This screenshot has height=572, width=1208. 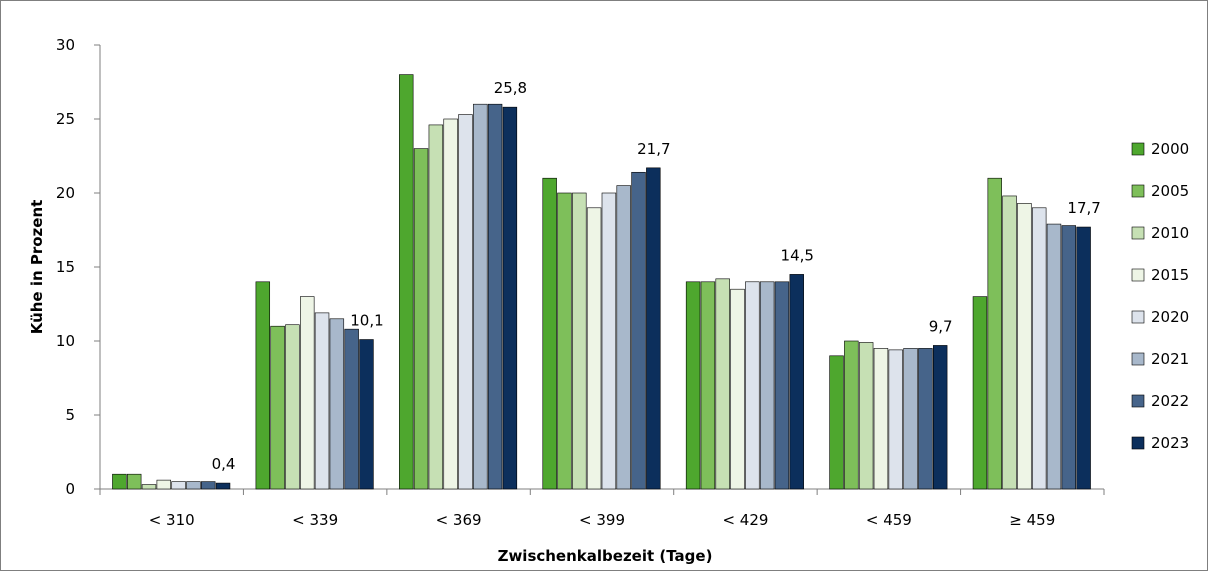 I want to click on data-label: 0,4, so click(x=224, y=464).